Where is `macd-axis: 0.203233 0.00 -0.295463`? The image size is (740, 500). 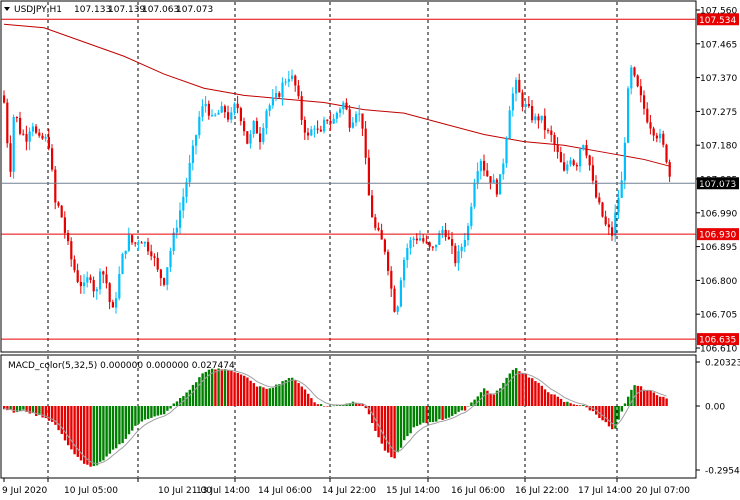
macd-axis: 0.203233 0.00 -0.295463 is located at coordinates (718, 418).